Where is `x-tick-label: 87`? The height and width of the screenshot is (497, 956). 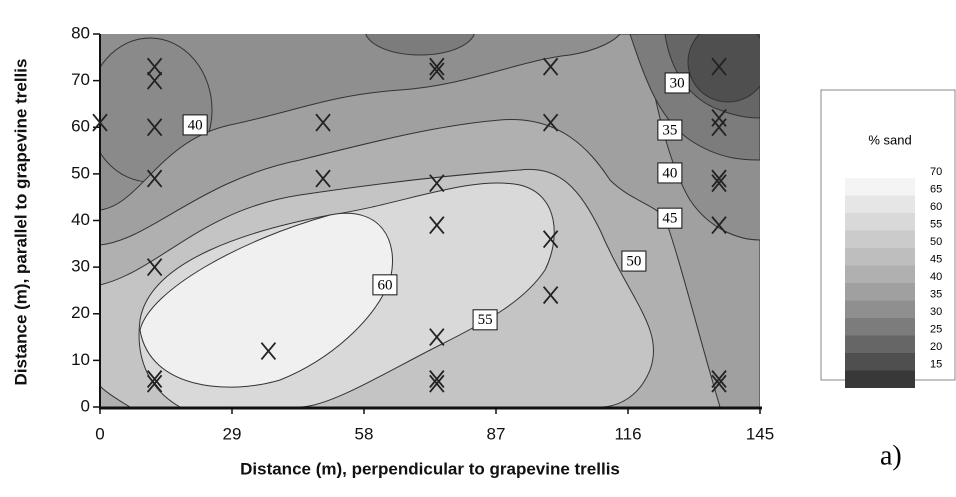 x-tick-label: 87 is located at coordinates (496, 433).